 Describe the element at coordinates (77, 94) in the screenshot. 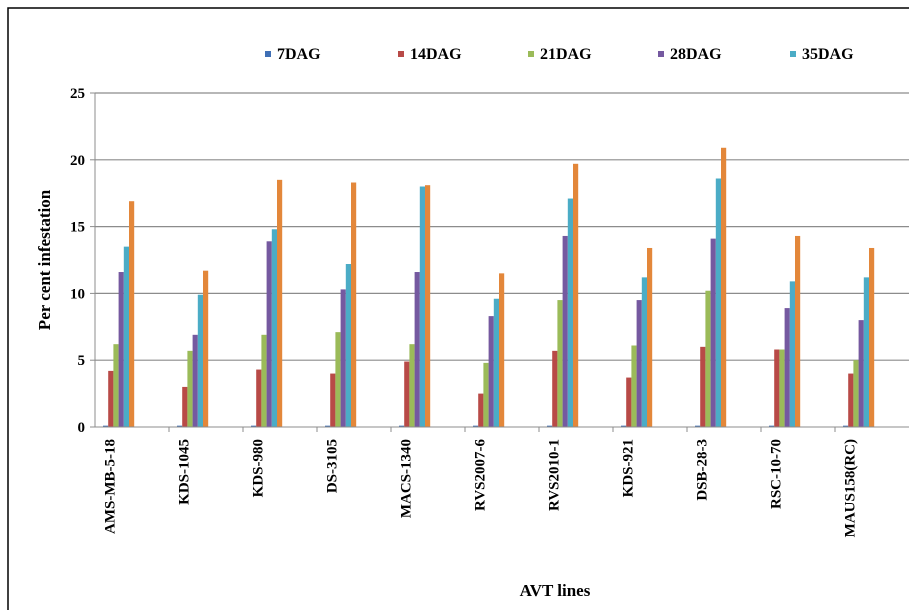

I see `y-tick-label: 25` at that location.